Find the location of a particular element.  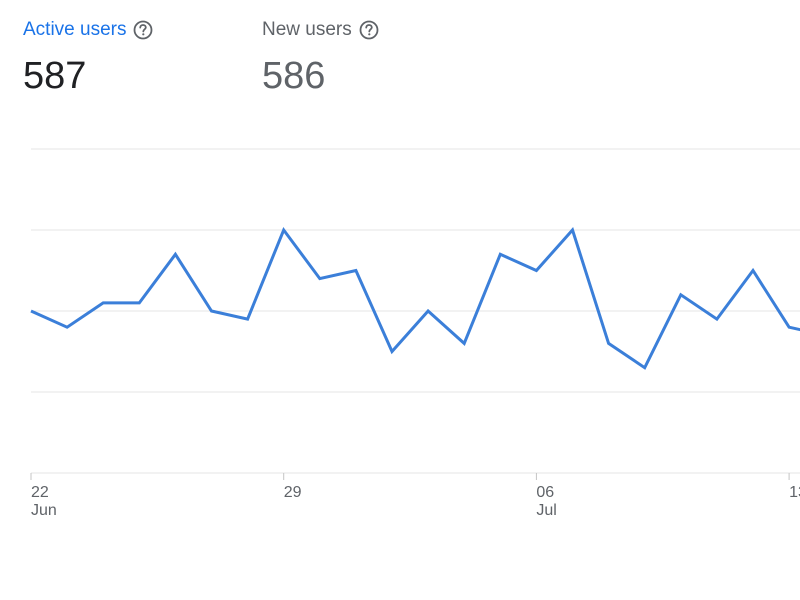

x-tick-label-day: 29 is located at coordinates (293, 492).